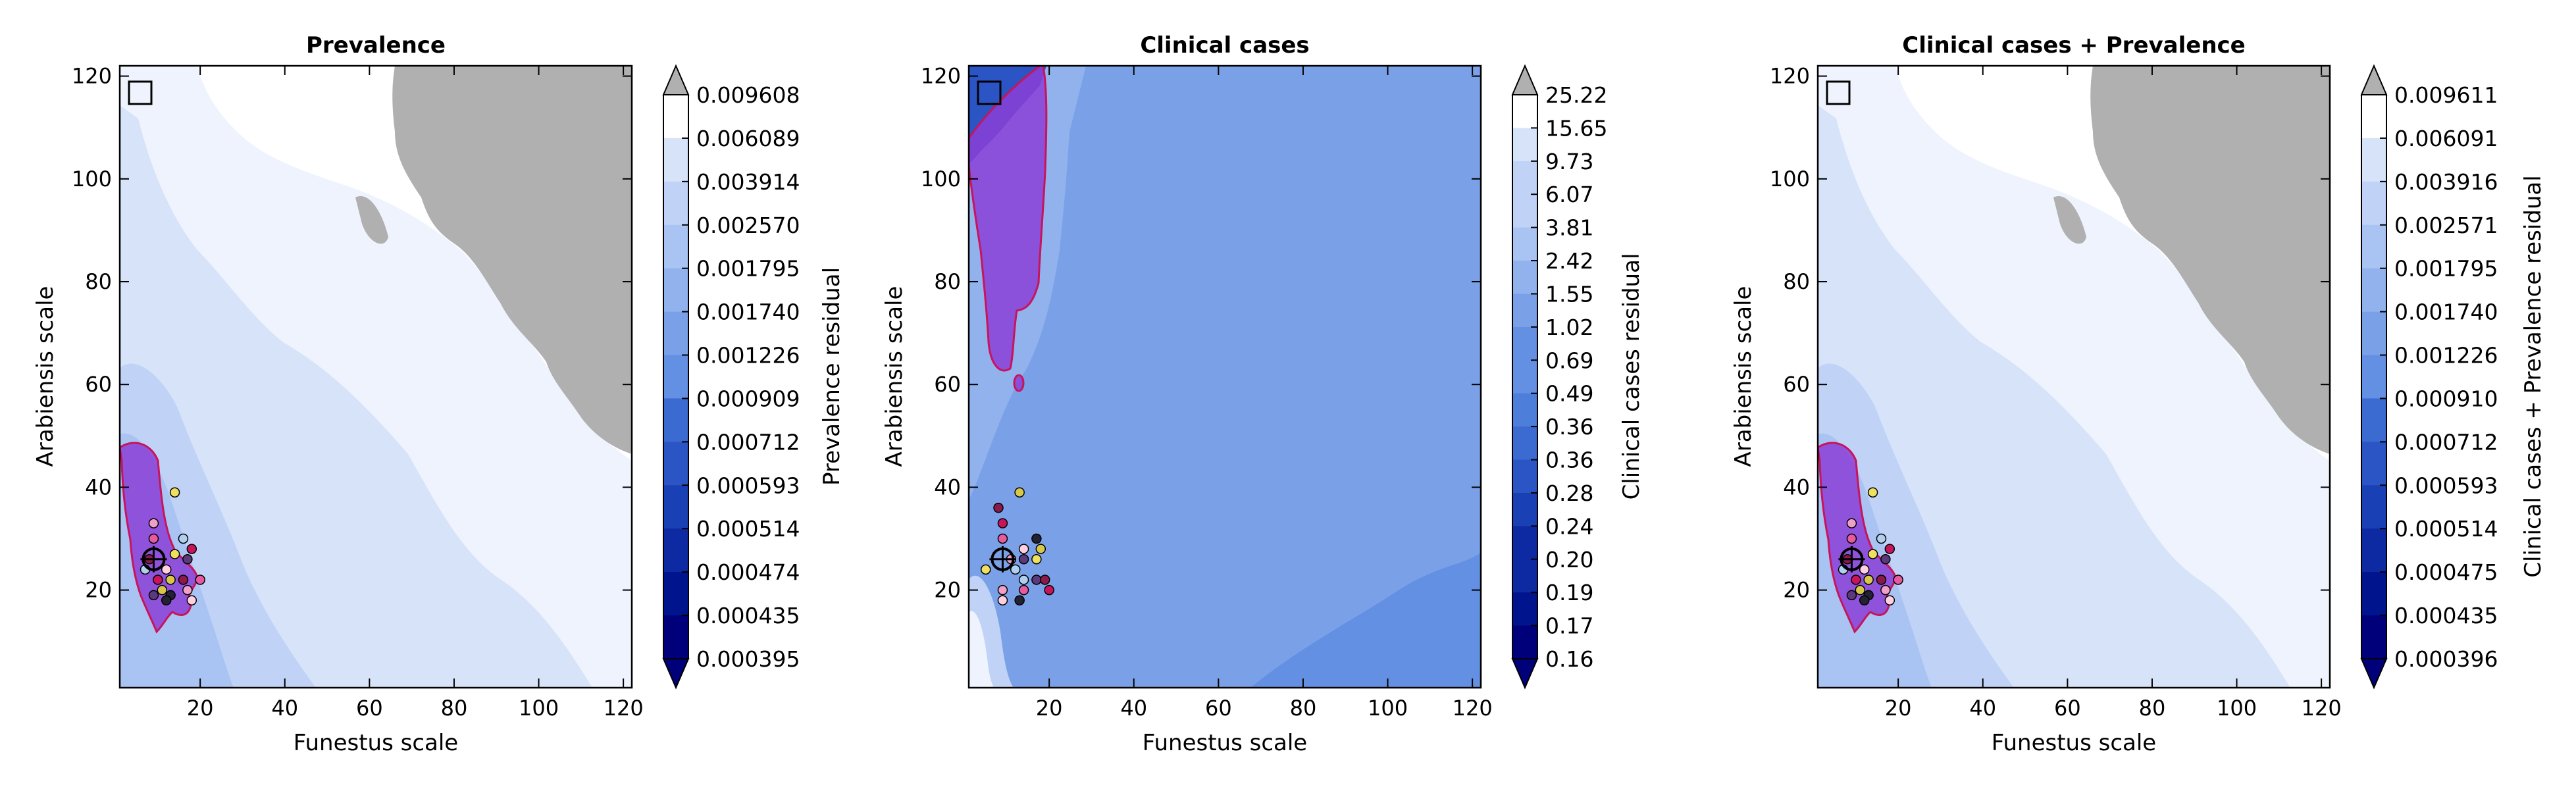 This screenshot has height=793, width=2576. What do you see at coordinates (1264, 393) in the screenshot?
I see `panel-2-x-ticks: 20 40 60 80 100 120` at bounding box center [1264, 393].